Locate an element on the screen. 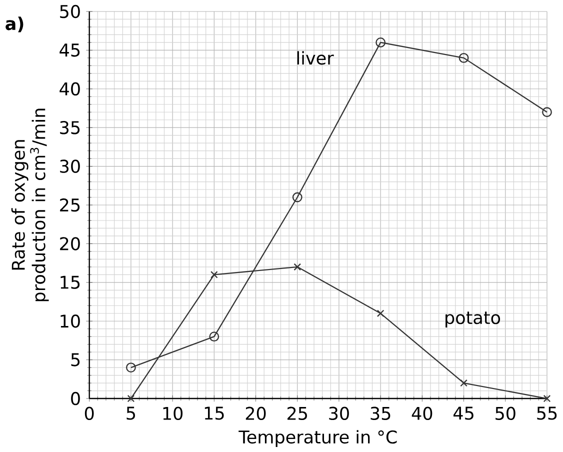  series-label: potato is located at coordinates (473, 320).